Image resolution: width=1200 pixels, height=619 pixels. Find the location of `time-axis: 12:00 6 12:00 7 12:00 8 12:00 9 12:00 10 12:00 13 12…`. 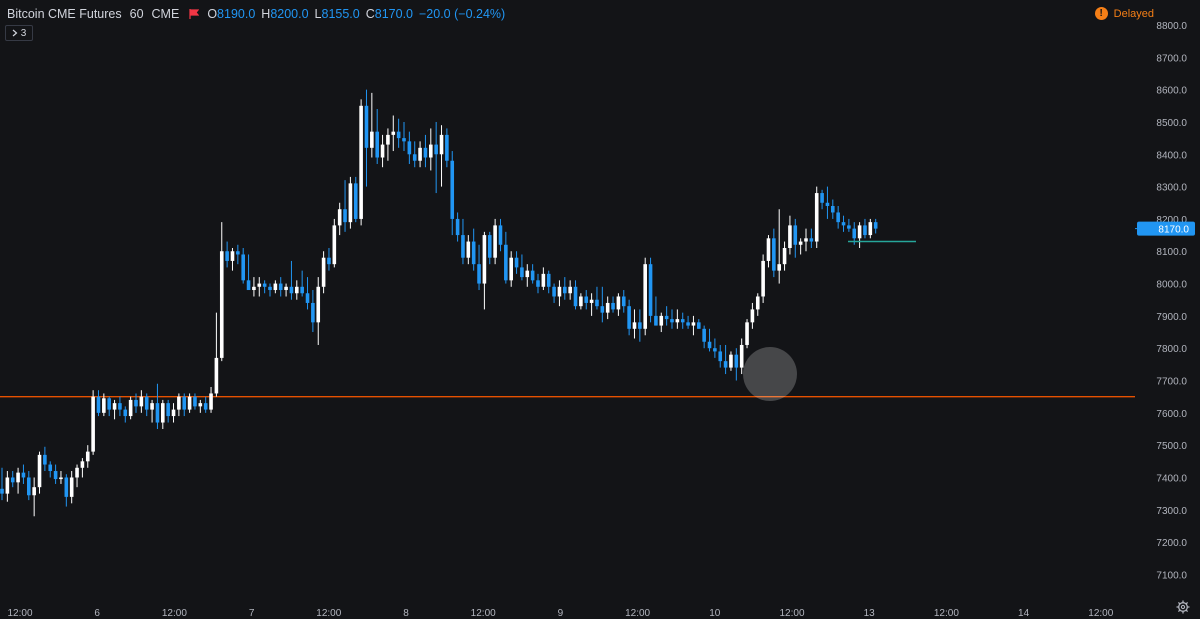

time-axis: 12:00 6 12:00 7 12:00 8 12:00 9 12:00 10 12:00 13 12… is located at coordinates (560, 613).